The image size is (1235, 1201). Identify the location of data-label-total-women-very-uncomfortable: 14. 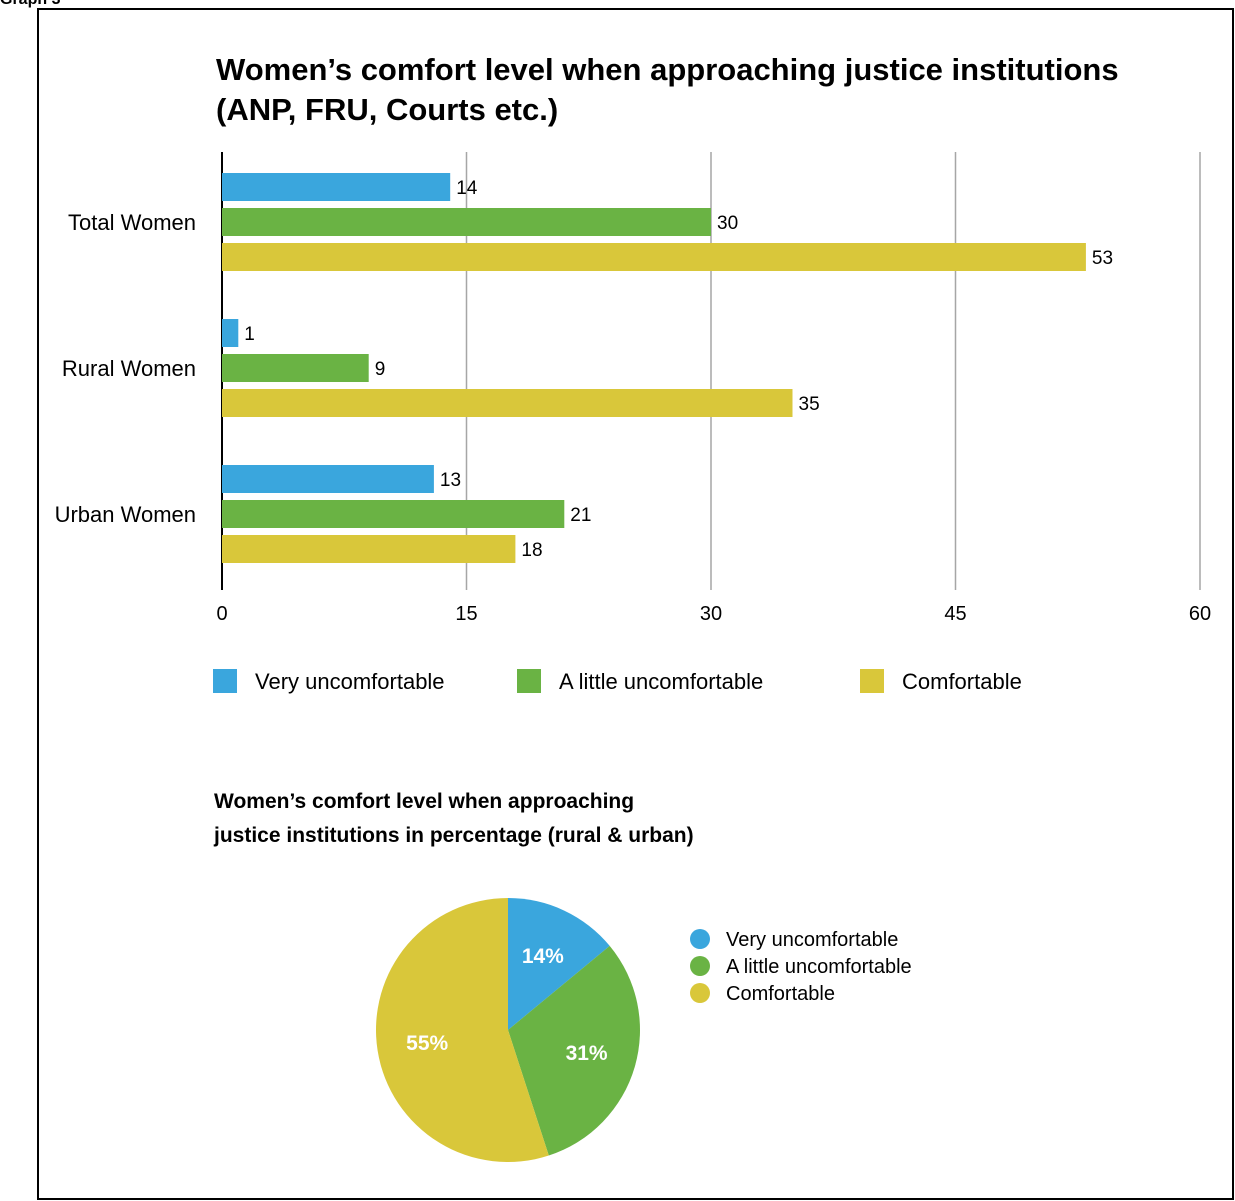
(467, 188).